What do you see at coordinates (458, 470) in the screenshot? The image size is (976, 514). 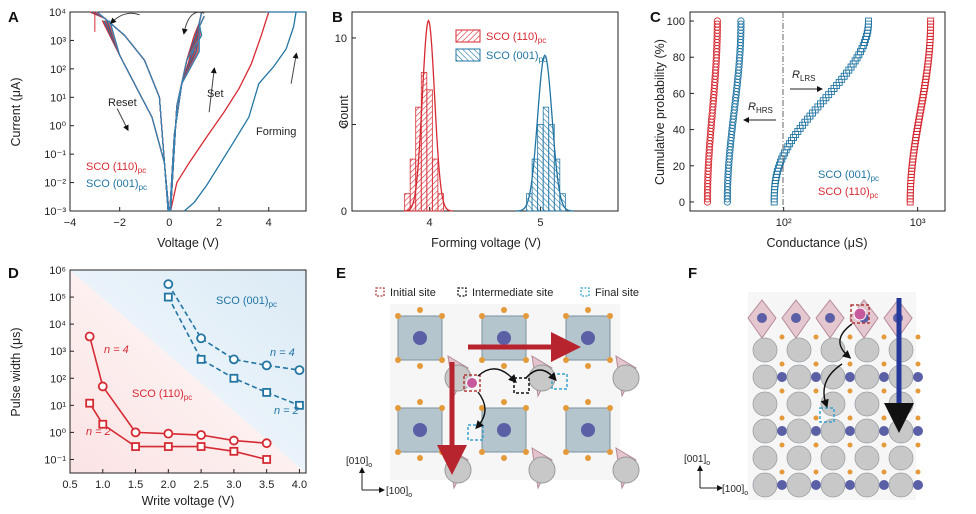 I see `panel-e-sr-atom` at bounding box center [458, 470].